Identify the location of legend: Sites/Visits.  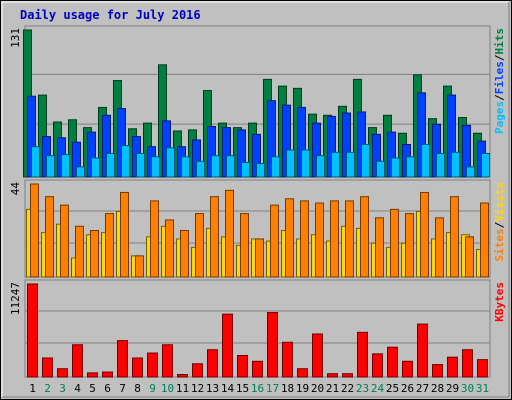
(499, 222).